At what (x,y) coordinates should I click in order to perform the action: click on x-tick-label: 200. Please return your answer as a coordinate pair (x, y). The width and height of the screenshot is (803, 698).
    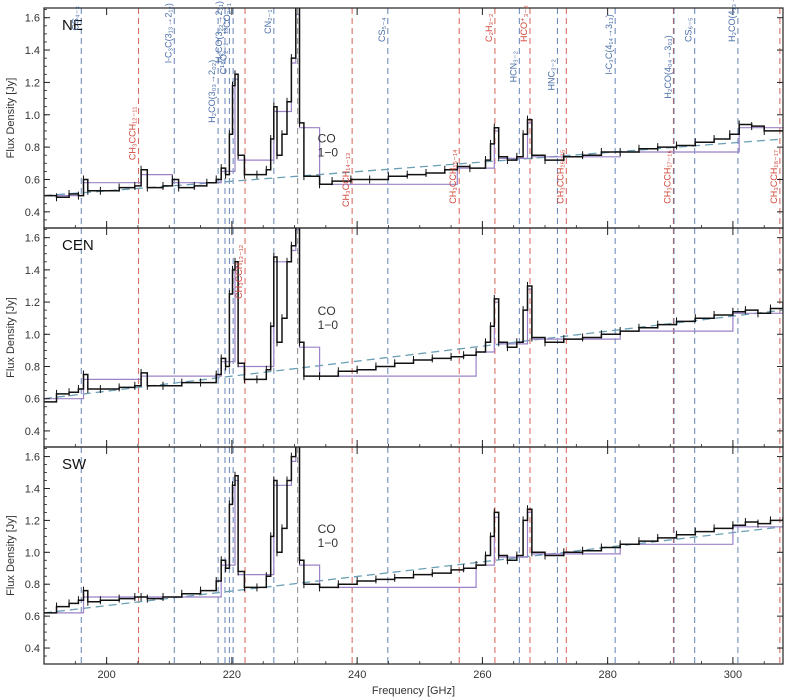
    Looking at the image, I should click on (106, 675).